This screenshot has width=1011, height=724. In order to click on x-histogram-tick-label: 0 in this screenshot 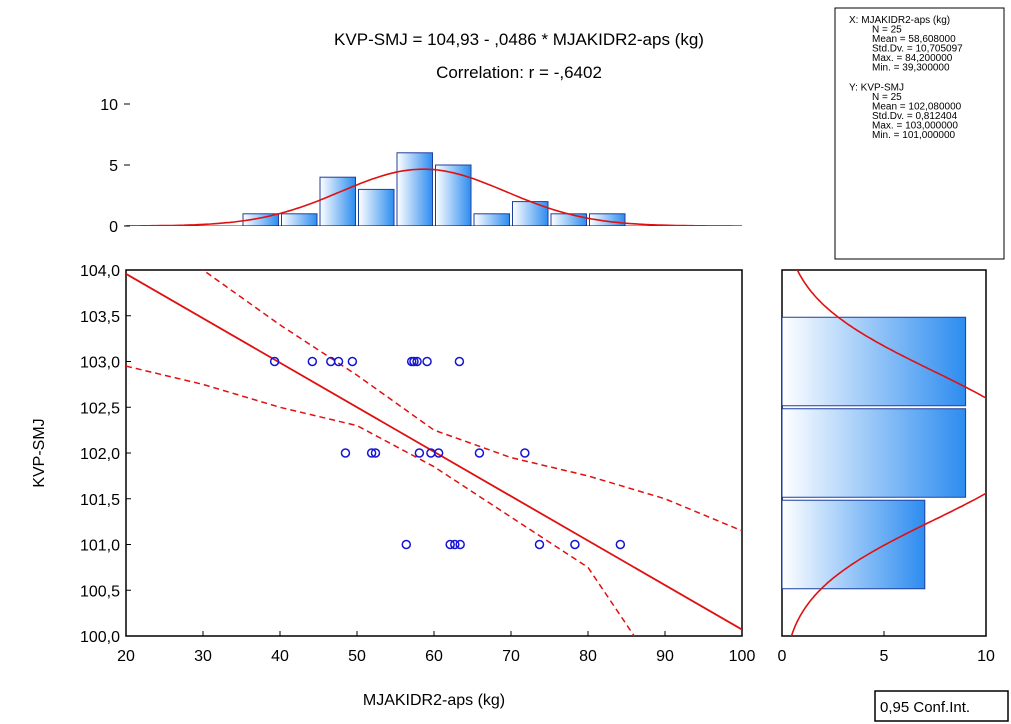, I will do `click(113, 227)`.